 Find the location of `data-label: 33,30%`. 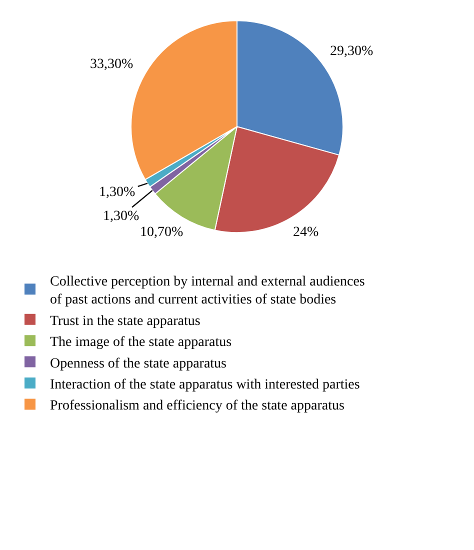

data-label: 33,30% is located at coordinates (112, 64).